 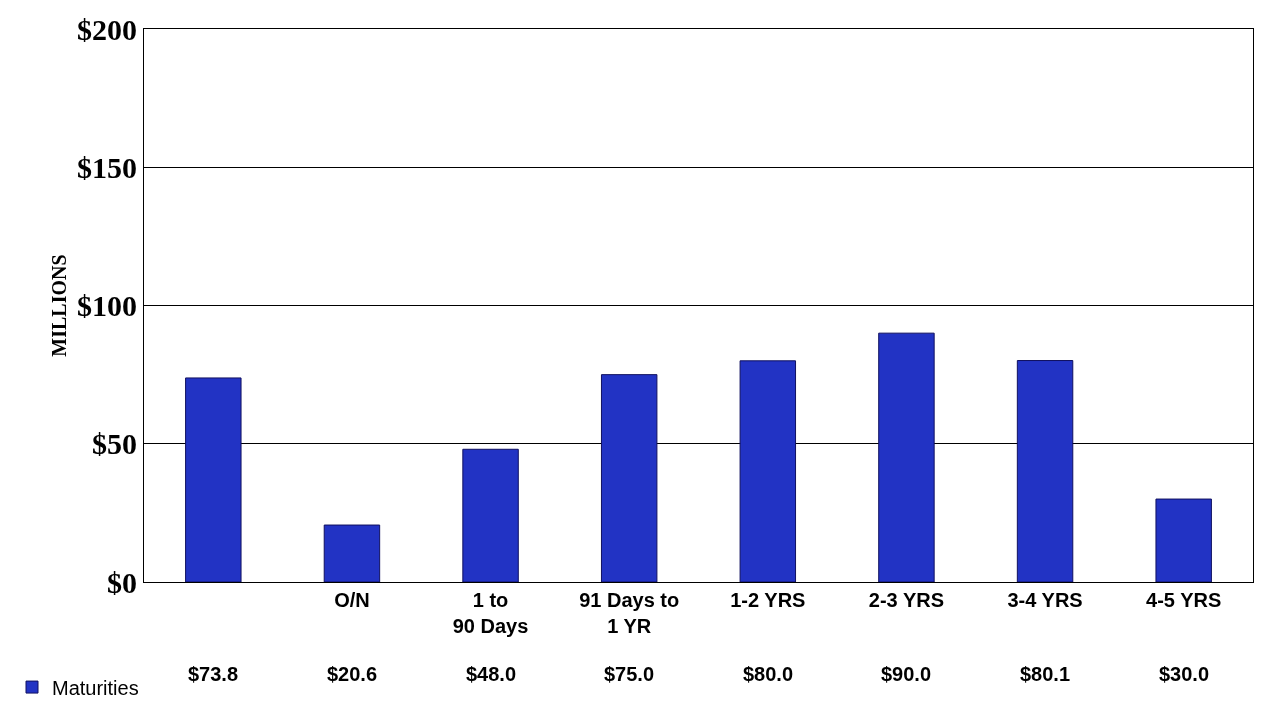 What do you see at coordinates (107, 29) in the screenshot?
I see `y-tick-label: $200` at bounding box center [107, 29].